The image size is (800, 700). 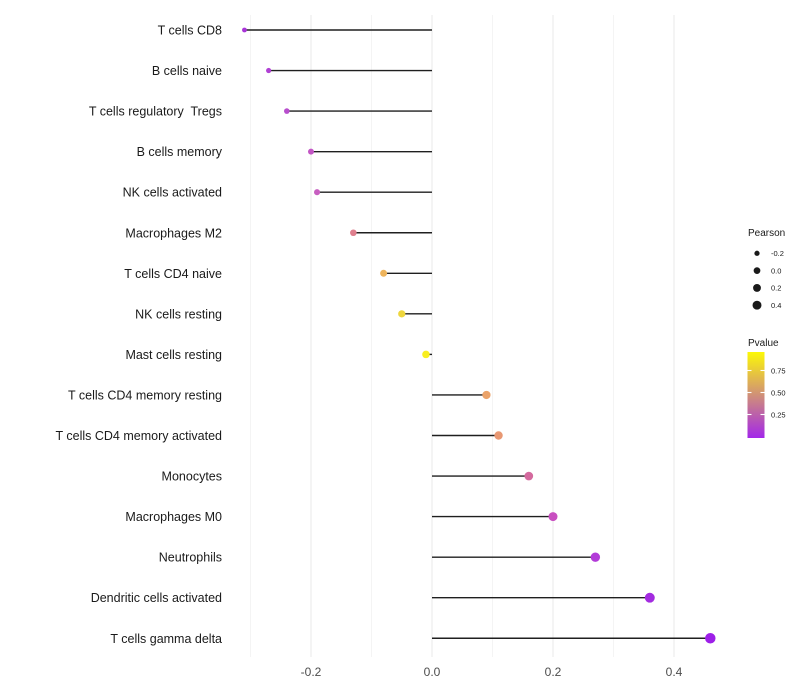 I want to click on size-legend-label: -0.2, so click(x=777, y=253).